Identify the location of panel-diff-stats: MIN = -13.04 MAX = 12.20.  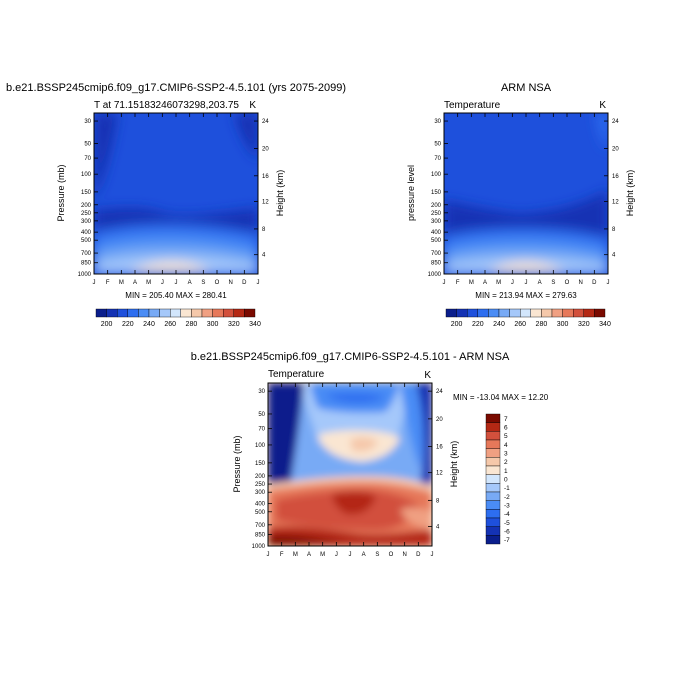
(501, 397).